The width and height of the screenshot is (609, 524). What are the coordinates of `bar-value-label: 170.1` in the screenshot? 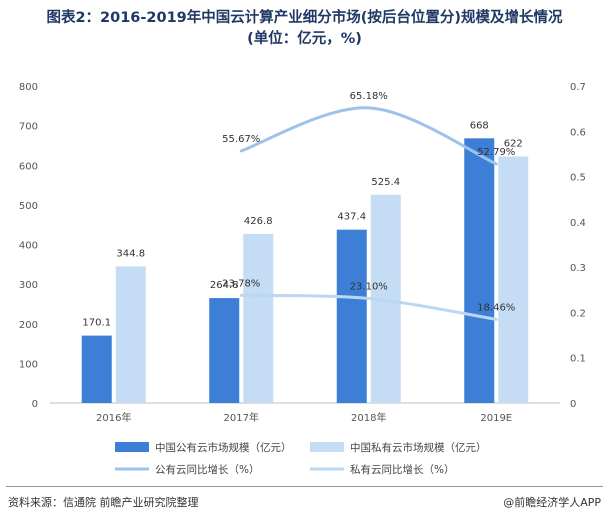 It's located at (96, 323).